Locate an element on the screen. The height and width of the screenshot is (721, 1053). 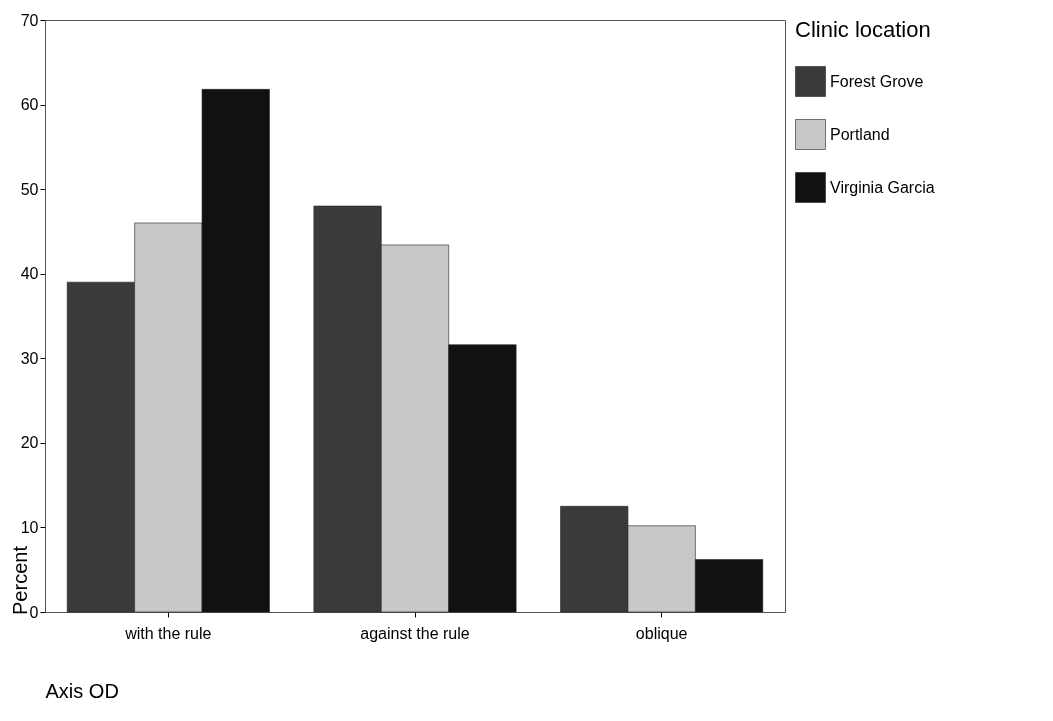
y-axis-title: Percent is located at coordinates (19, 580).